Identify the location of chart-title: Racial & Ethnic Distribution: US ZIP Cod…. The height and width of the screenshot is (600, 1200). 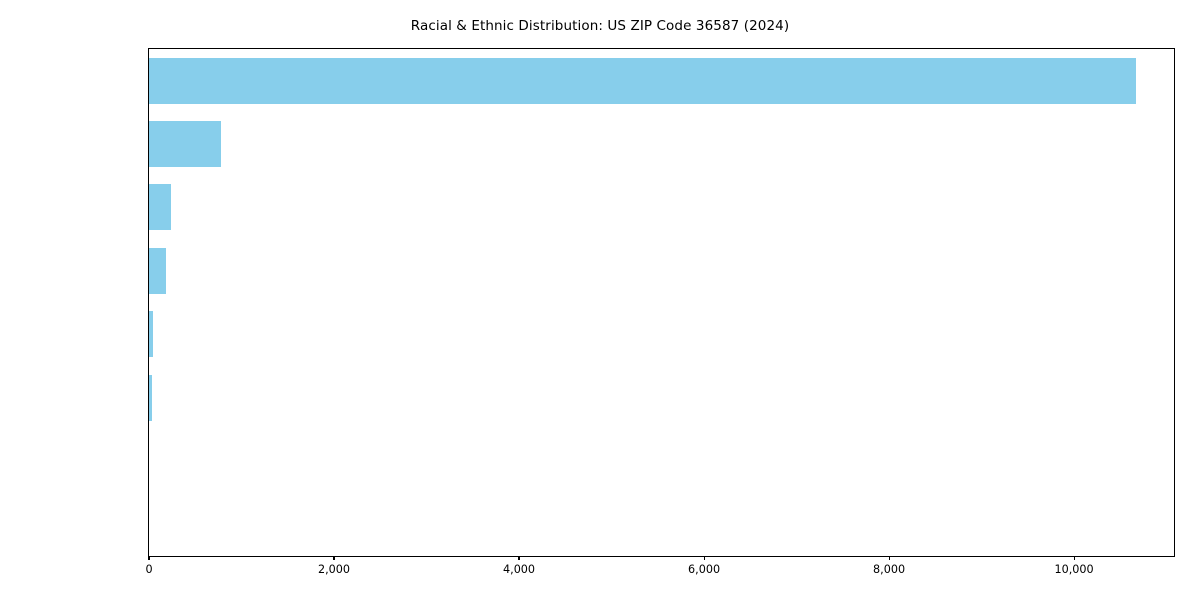
(600, 26).